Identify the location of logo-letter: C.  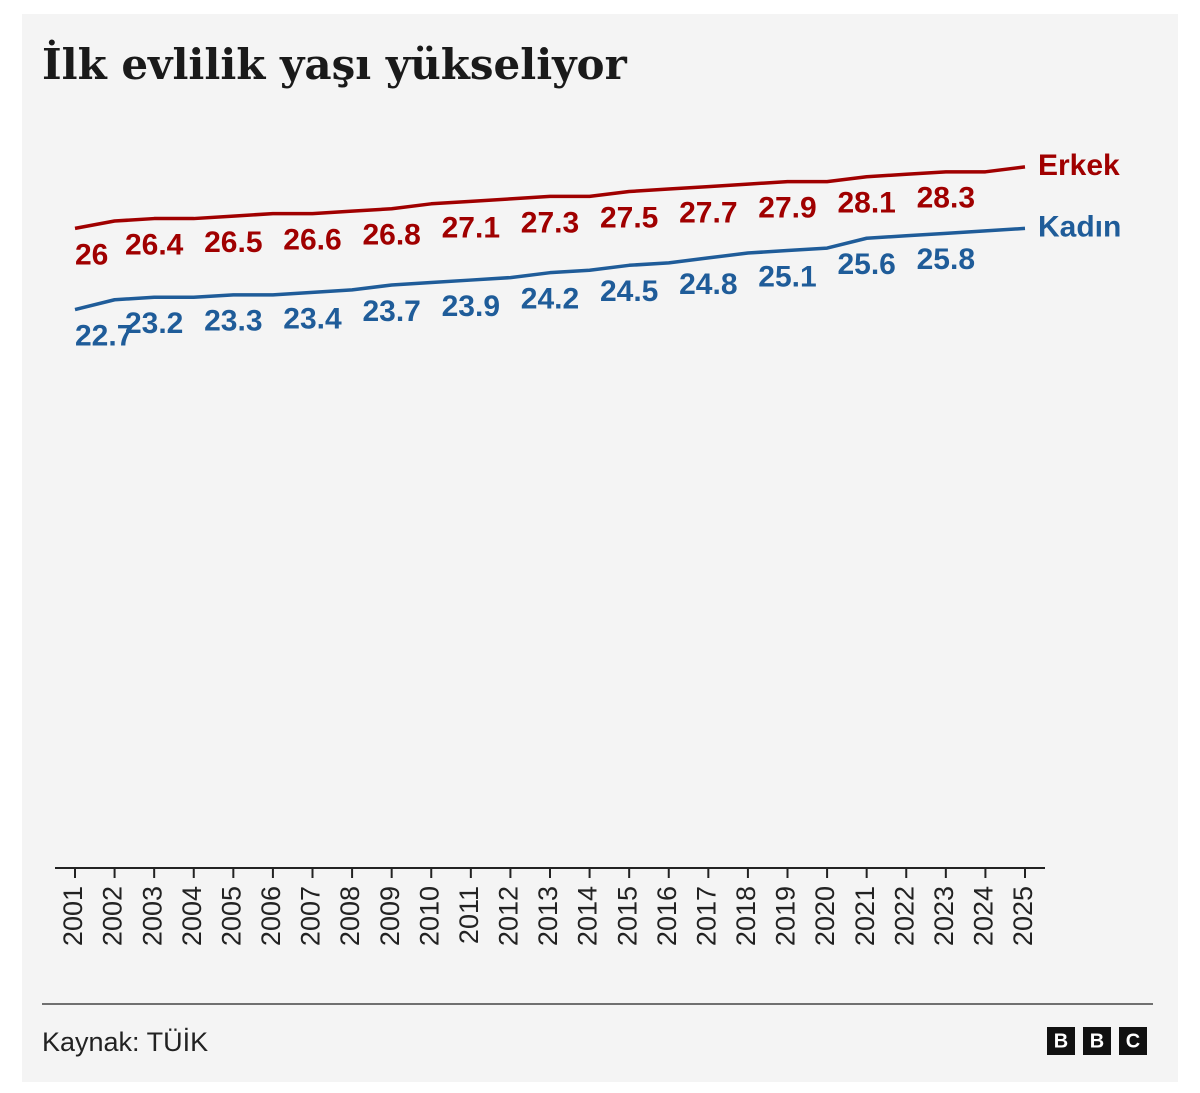
(1133, 1041).